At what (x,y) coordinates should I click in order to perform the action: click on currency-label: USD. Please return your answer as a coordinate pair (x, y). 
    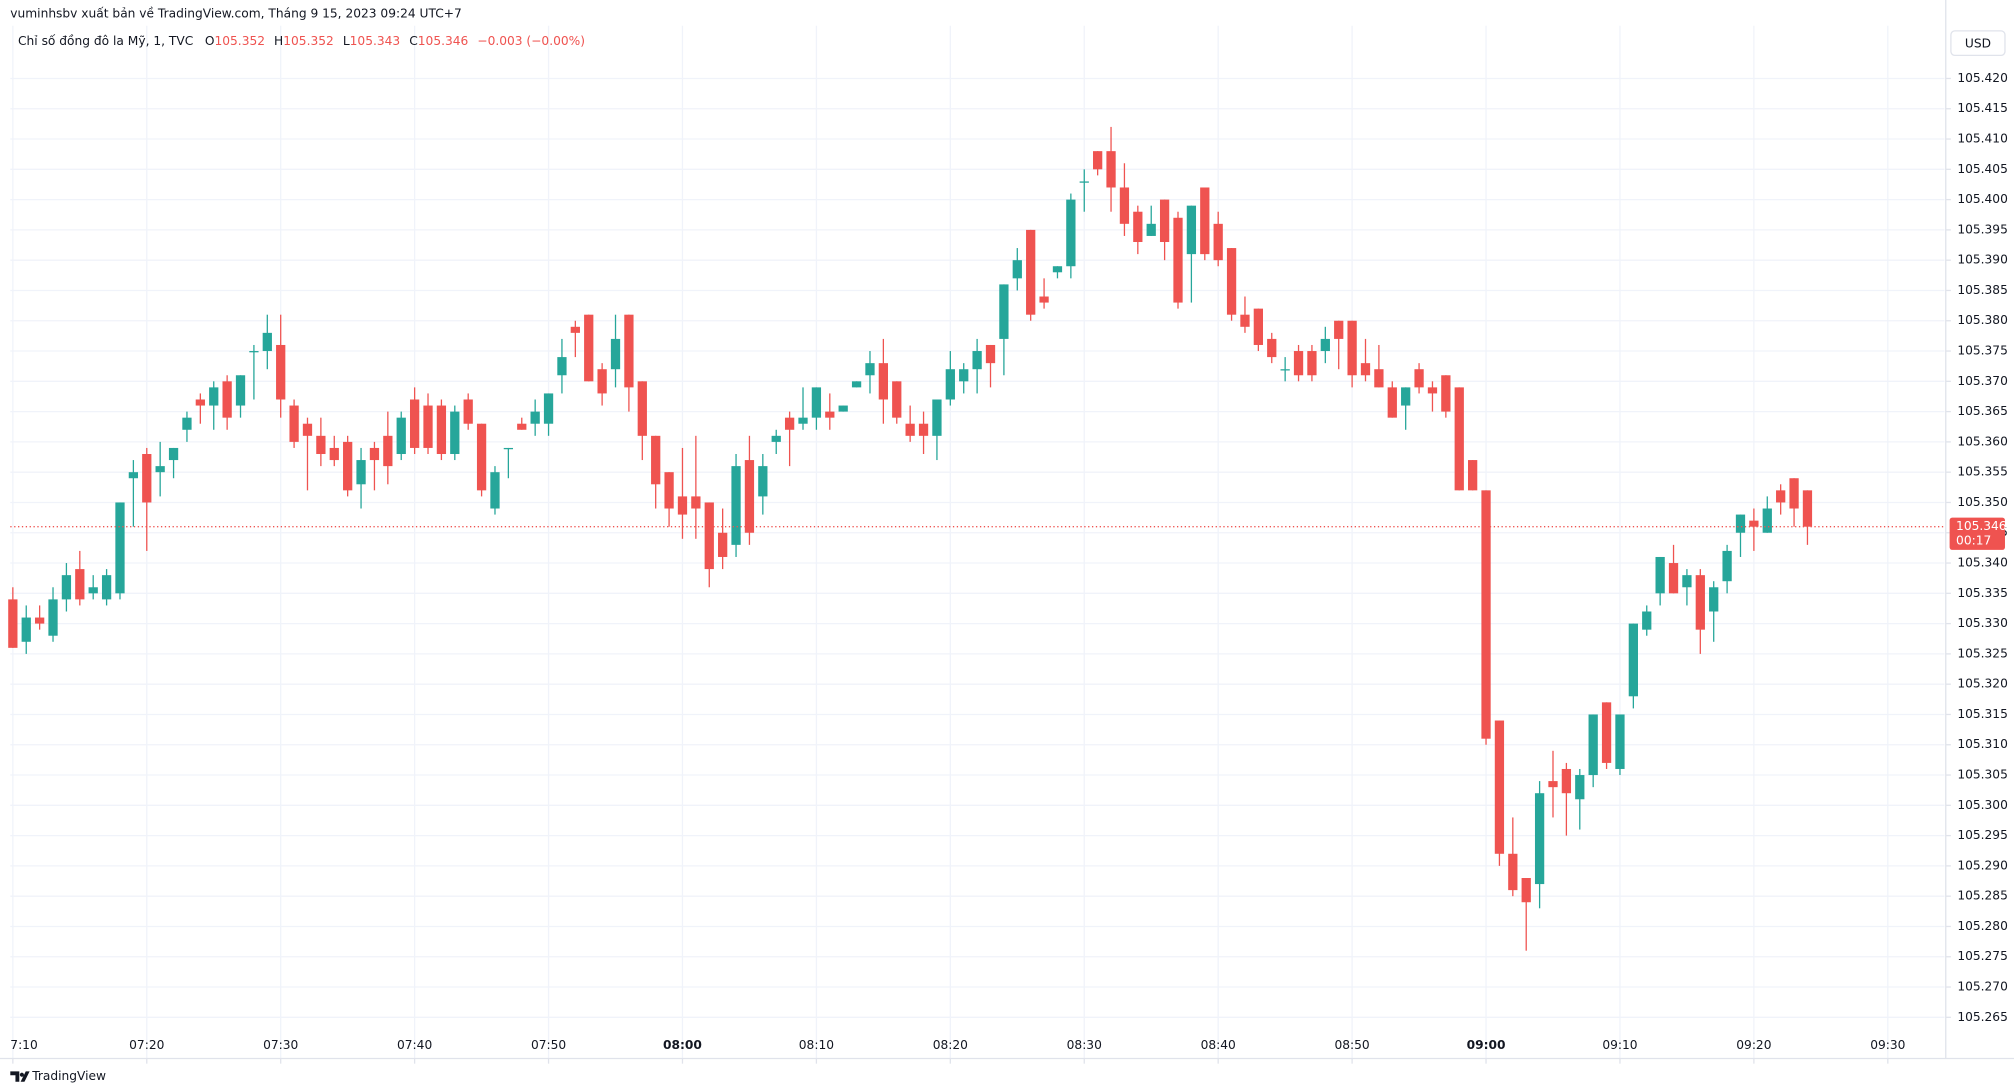
    Looking at the image, I should click on (1978, 43).